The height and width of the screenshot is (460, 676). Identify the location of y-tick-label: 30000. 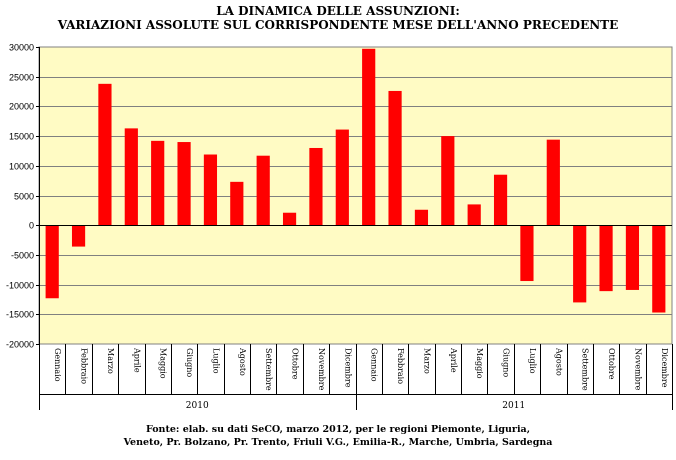
(21, 48).